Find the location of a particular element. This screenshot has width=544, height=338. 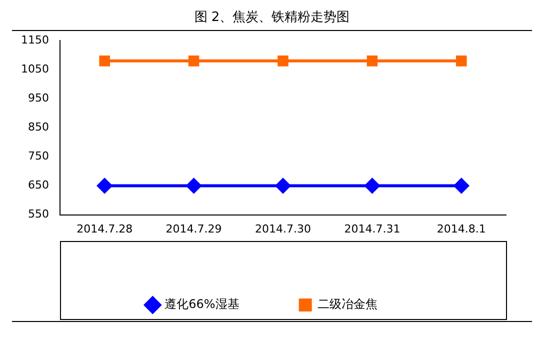

y-tick-label: 550 is located at coordinates (38, 214).